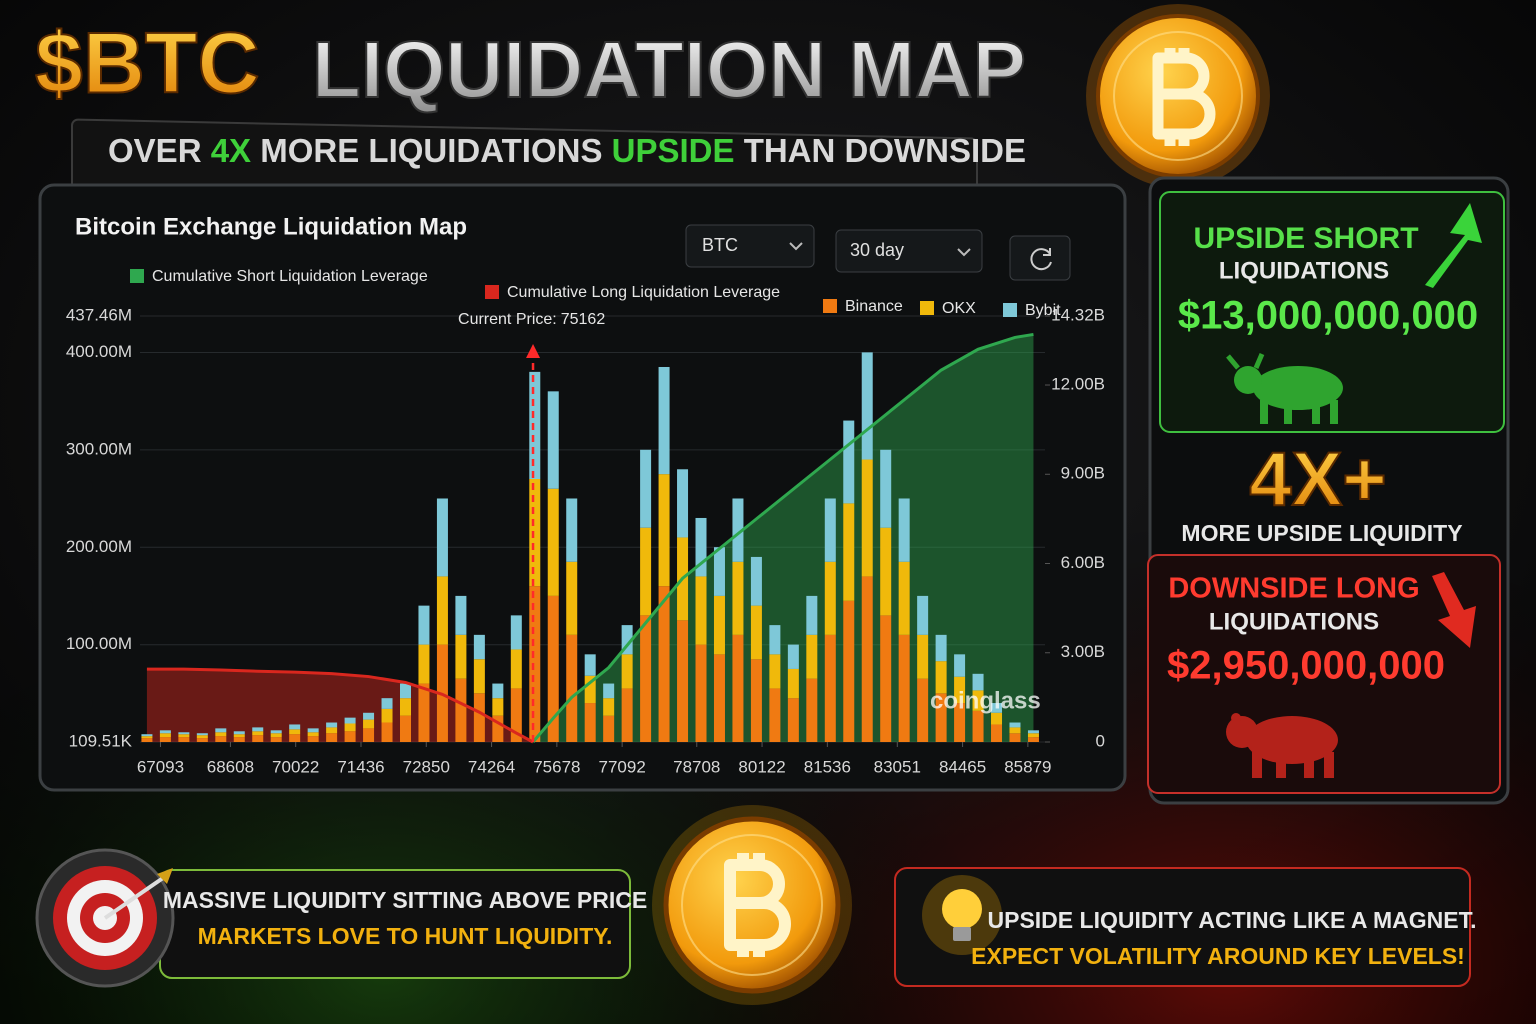 Image resolution: width=1536 pixels, height=1024 pixels. I want to click on cumulative-line, so click(782, 537).